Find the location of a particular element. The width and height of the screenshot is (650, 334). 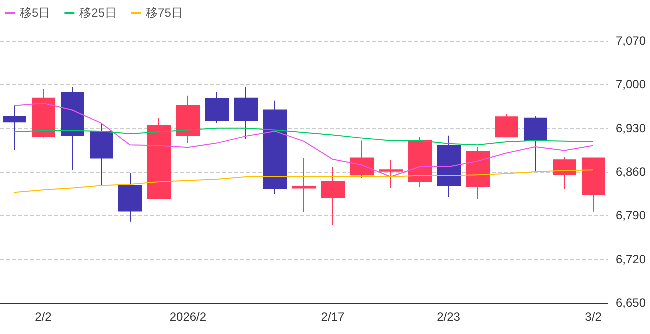

legend-label: 移25日 is located at coordinates (99, 13).